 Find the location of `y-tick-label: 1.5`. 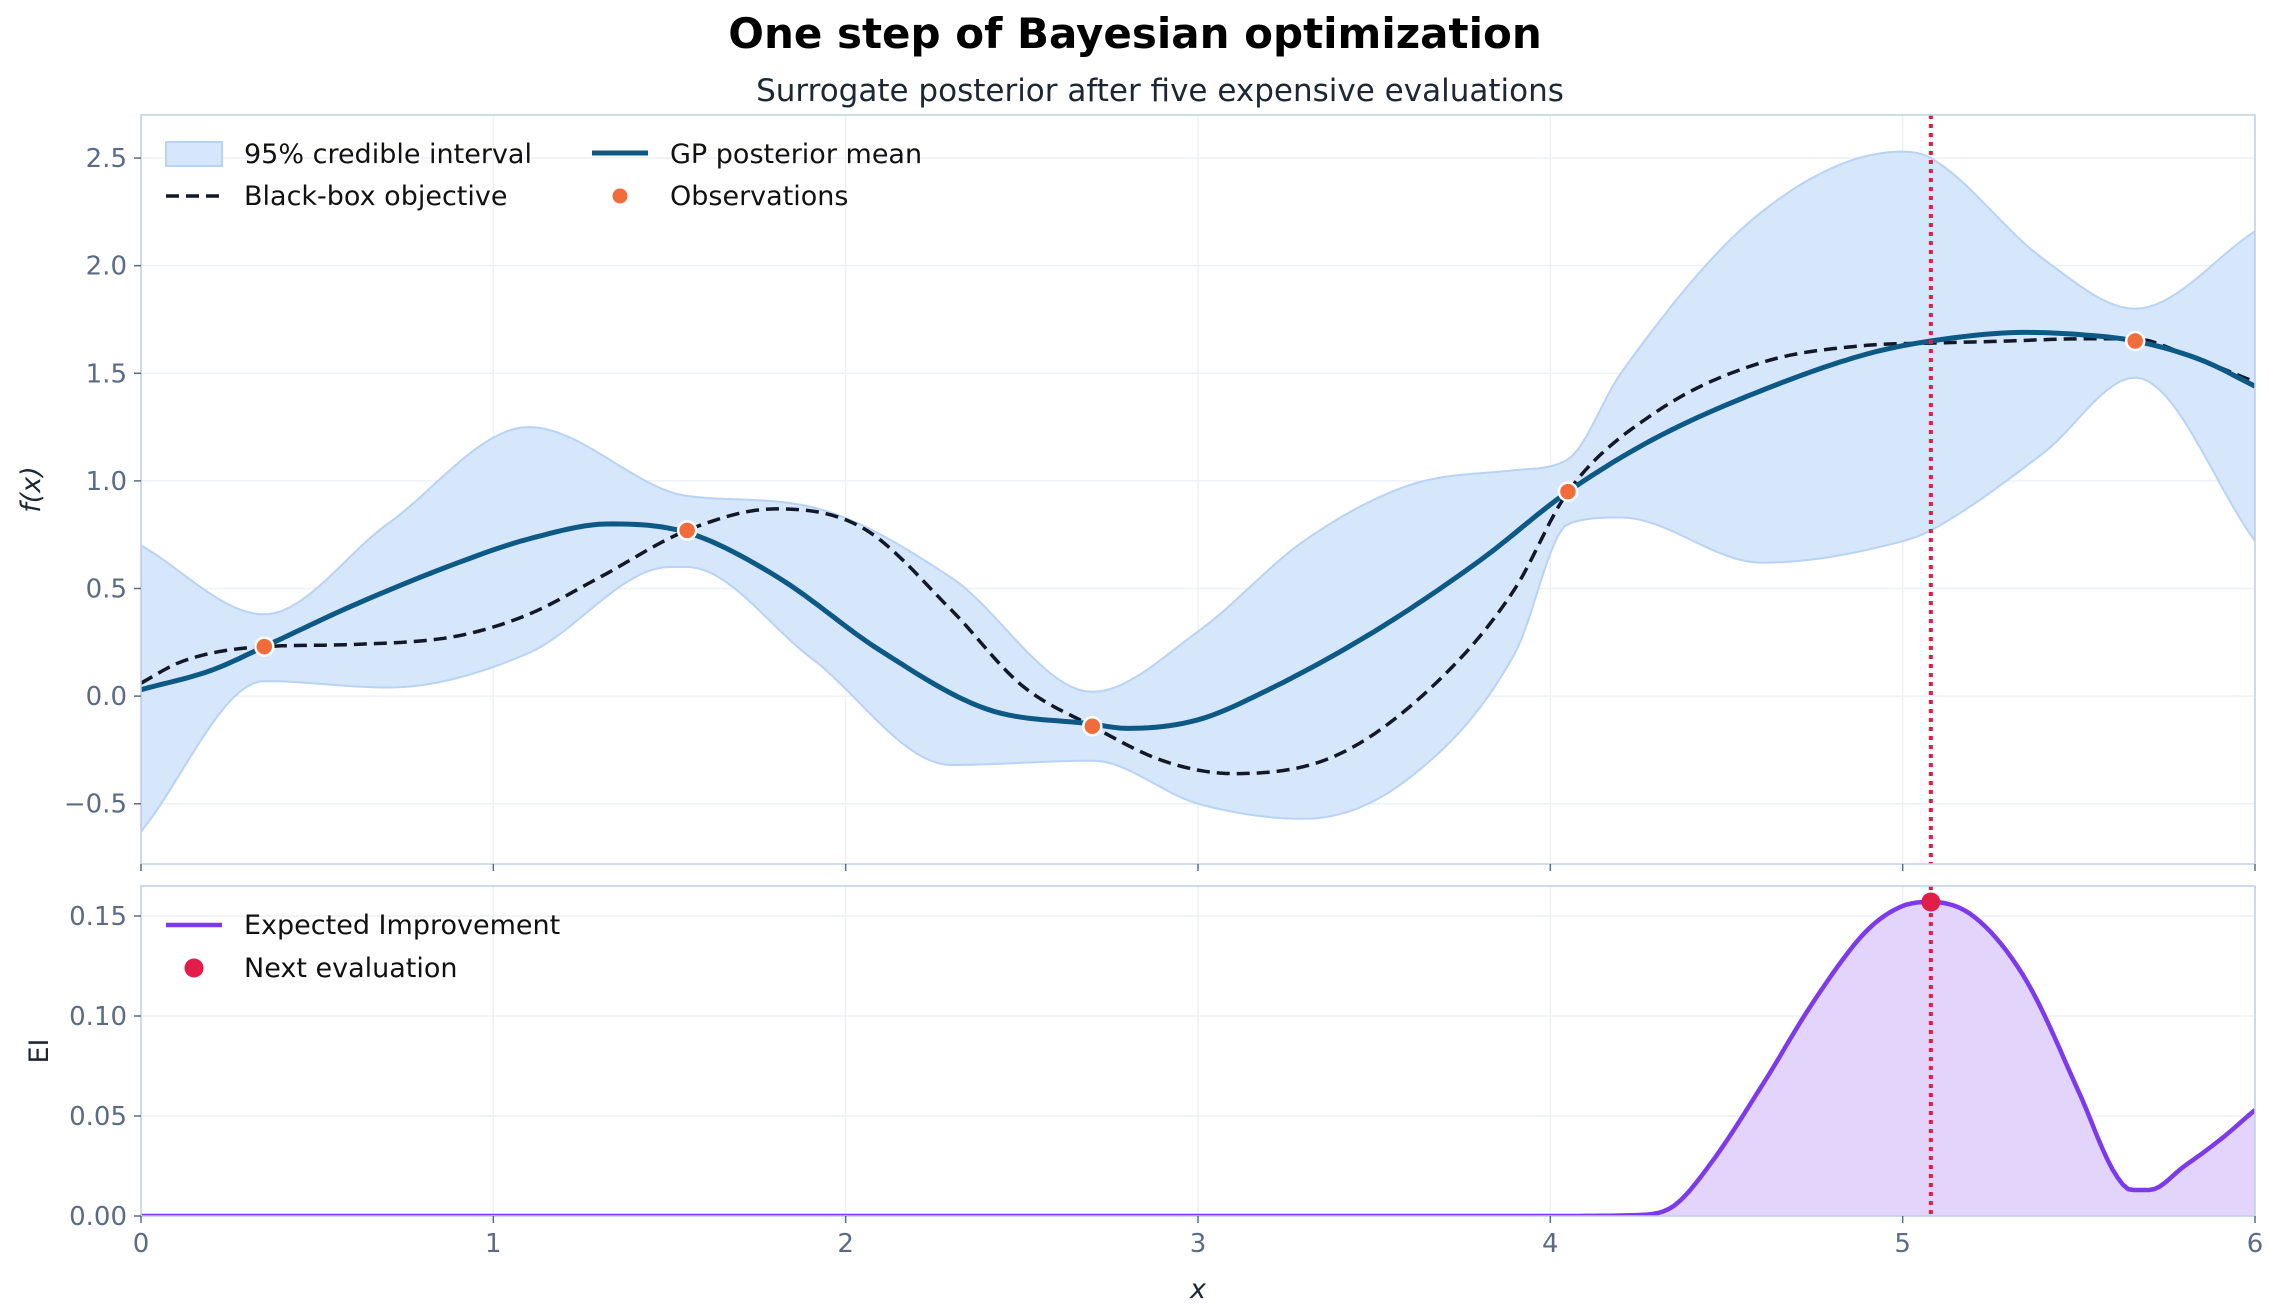

y-tick-label: 1.5 is located at coordinates (106, 374).